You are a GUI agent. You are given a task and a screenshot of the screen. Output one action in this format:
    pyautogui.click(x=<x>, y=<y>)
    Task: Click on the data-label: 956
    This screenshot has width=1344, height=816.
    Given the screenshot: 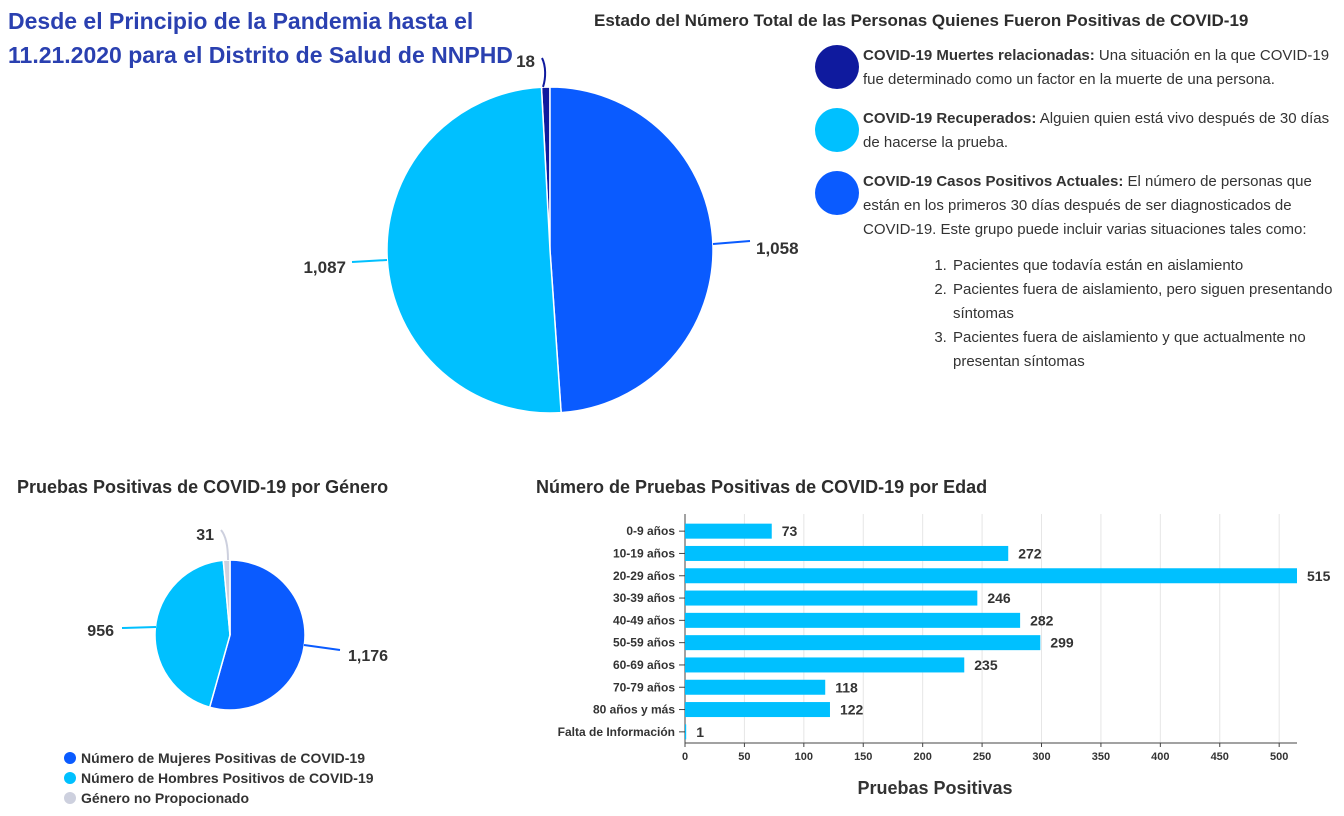 What is the action you would take?
    pyautogui.click(x=100, y=631)
    